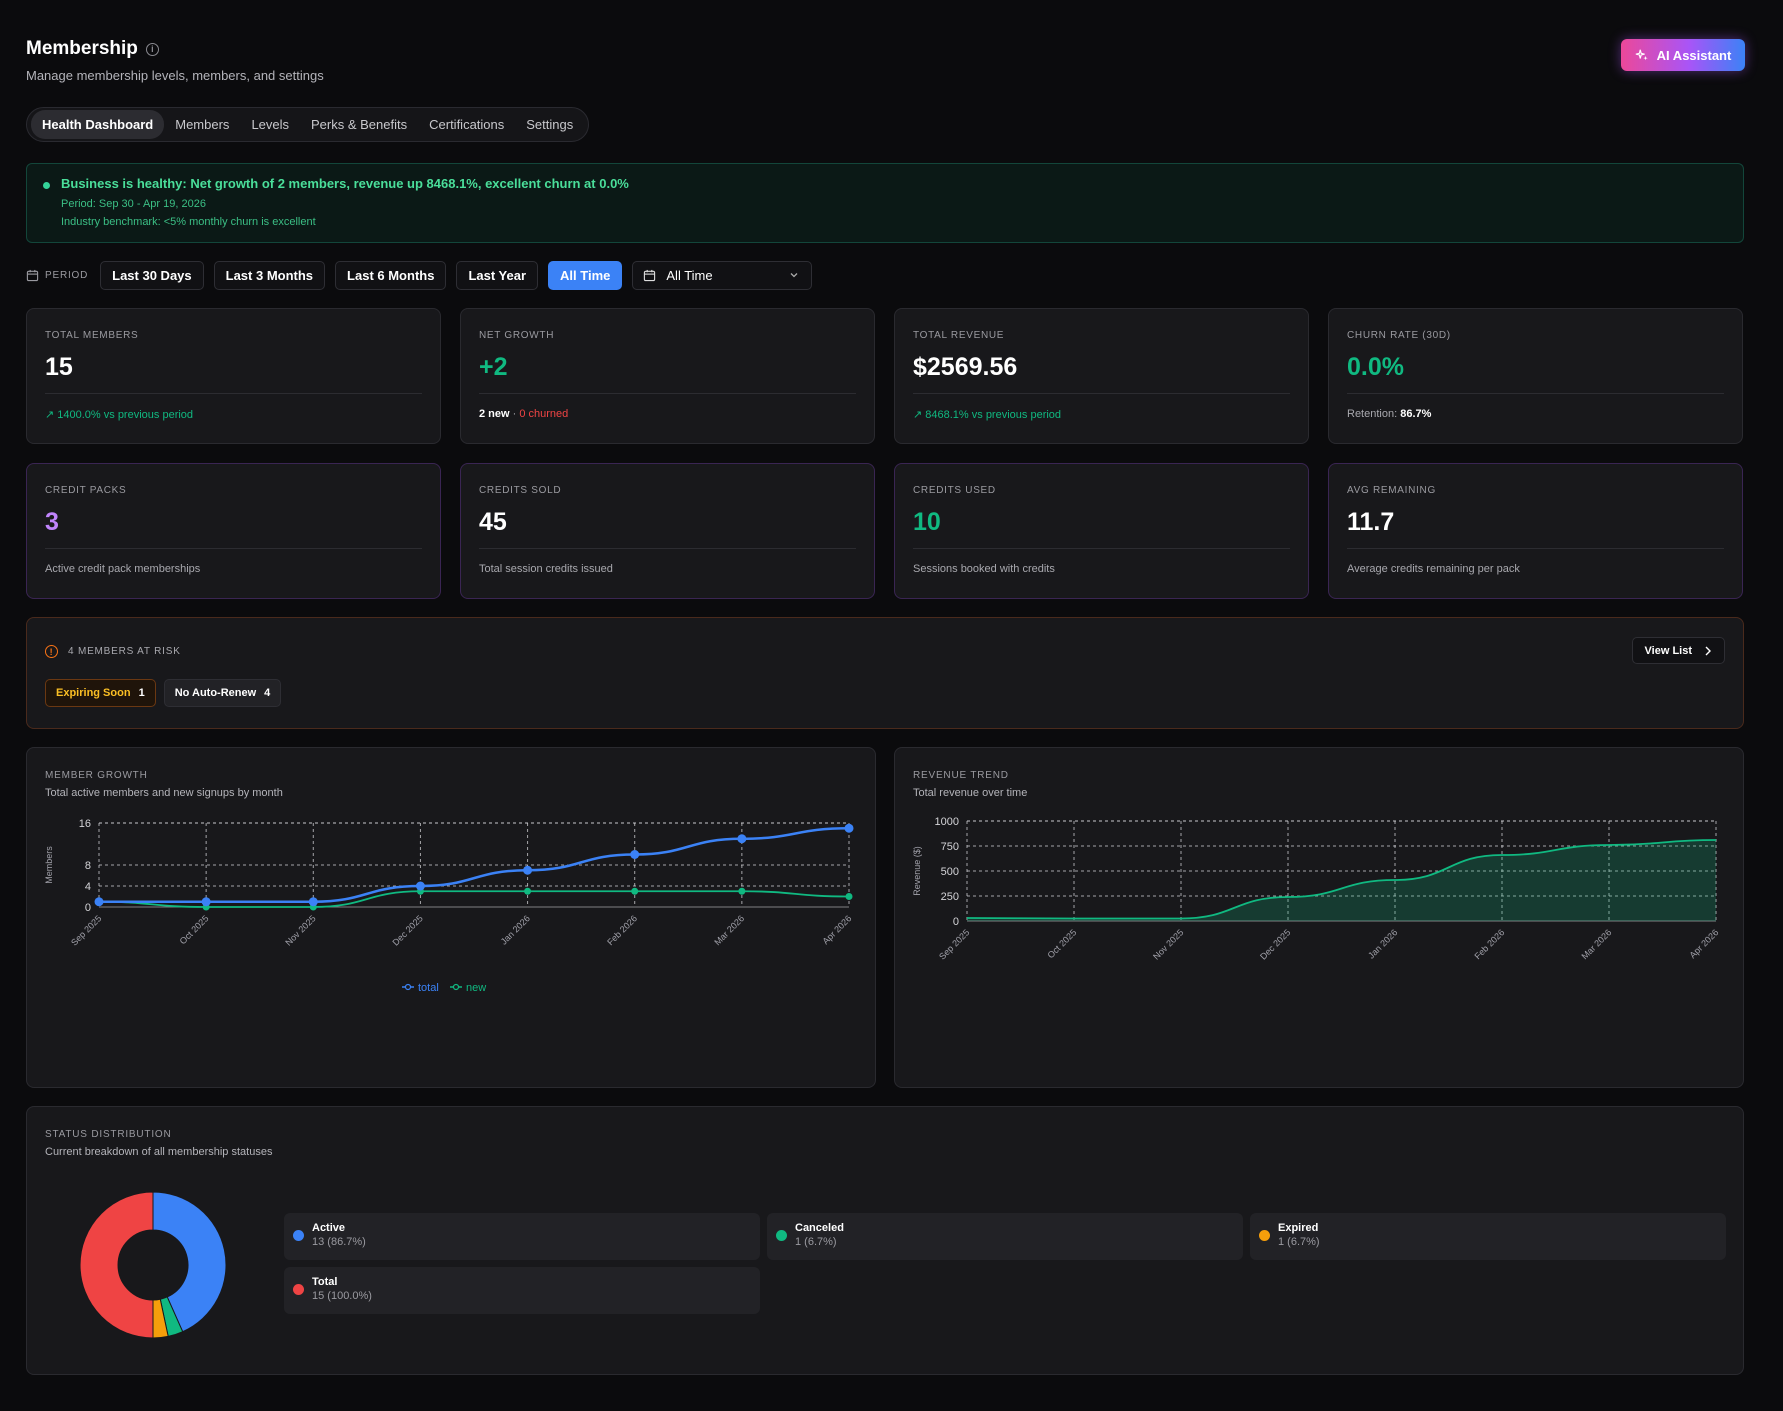 This screenshot has width=1783, height=1411. Describe the element at coordinates (391, 275) in the screenshot. I see `period-last-6-months-button: Last 6 Months` at that location.